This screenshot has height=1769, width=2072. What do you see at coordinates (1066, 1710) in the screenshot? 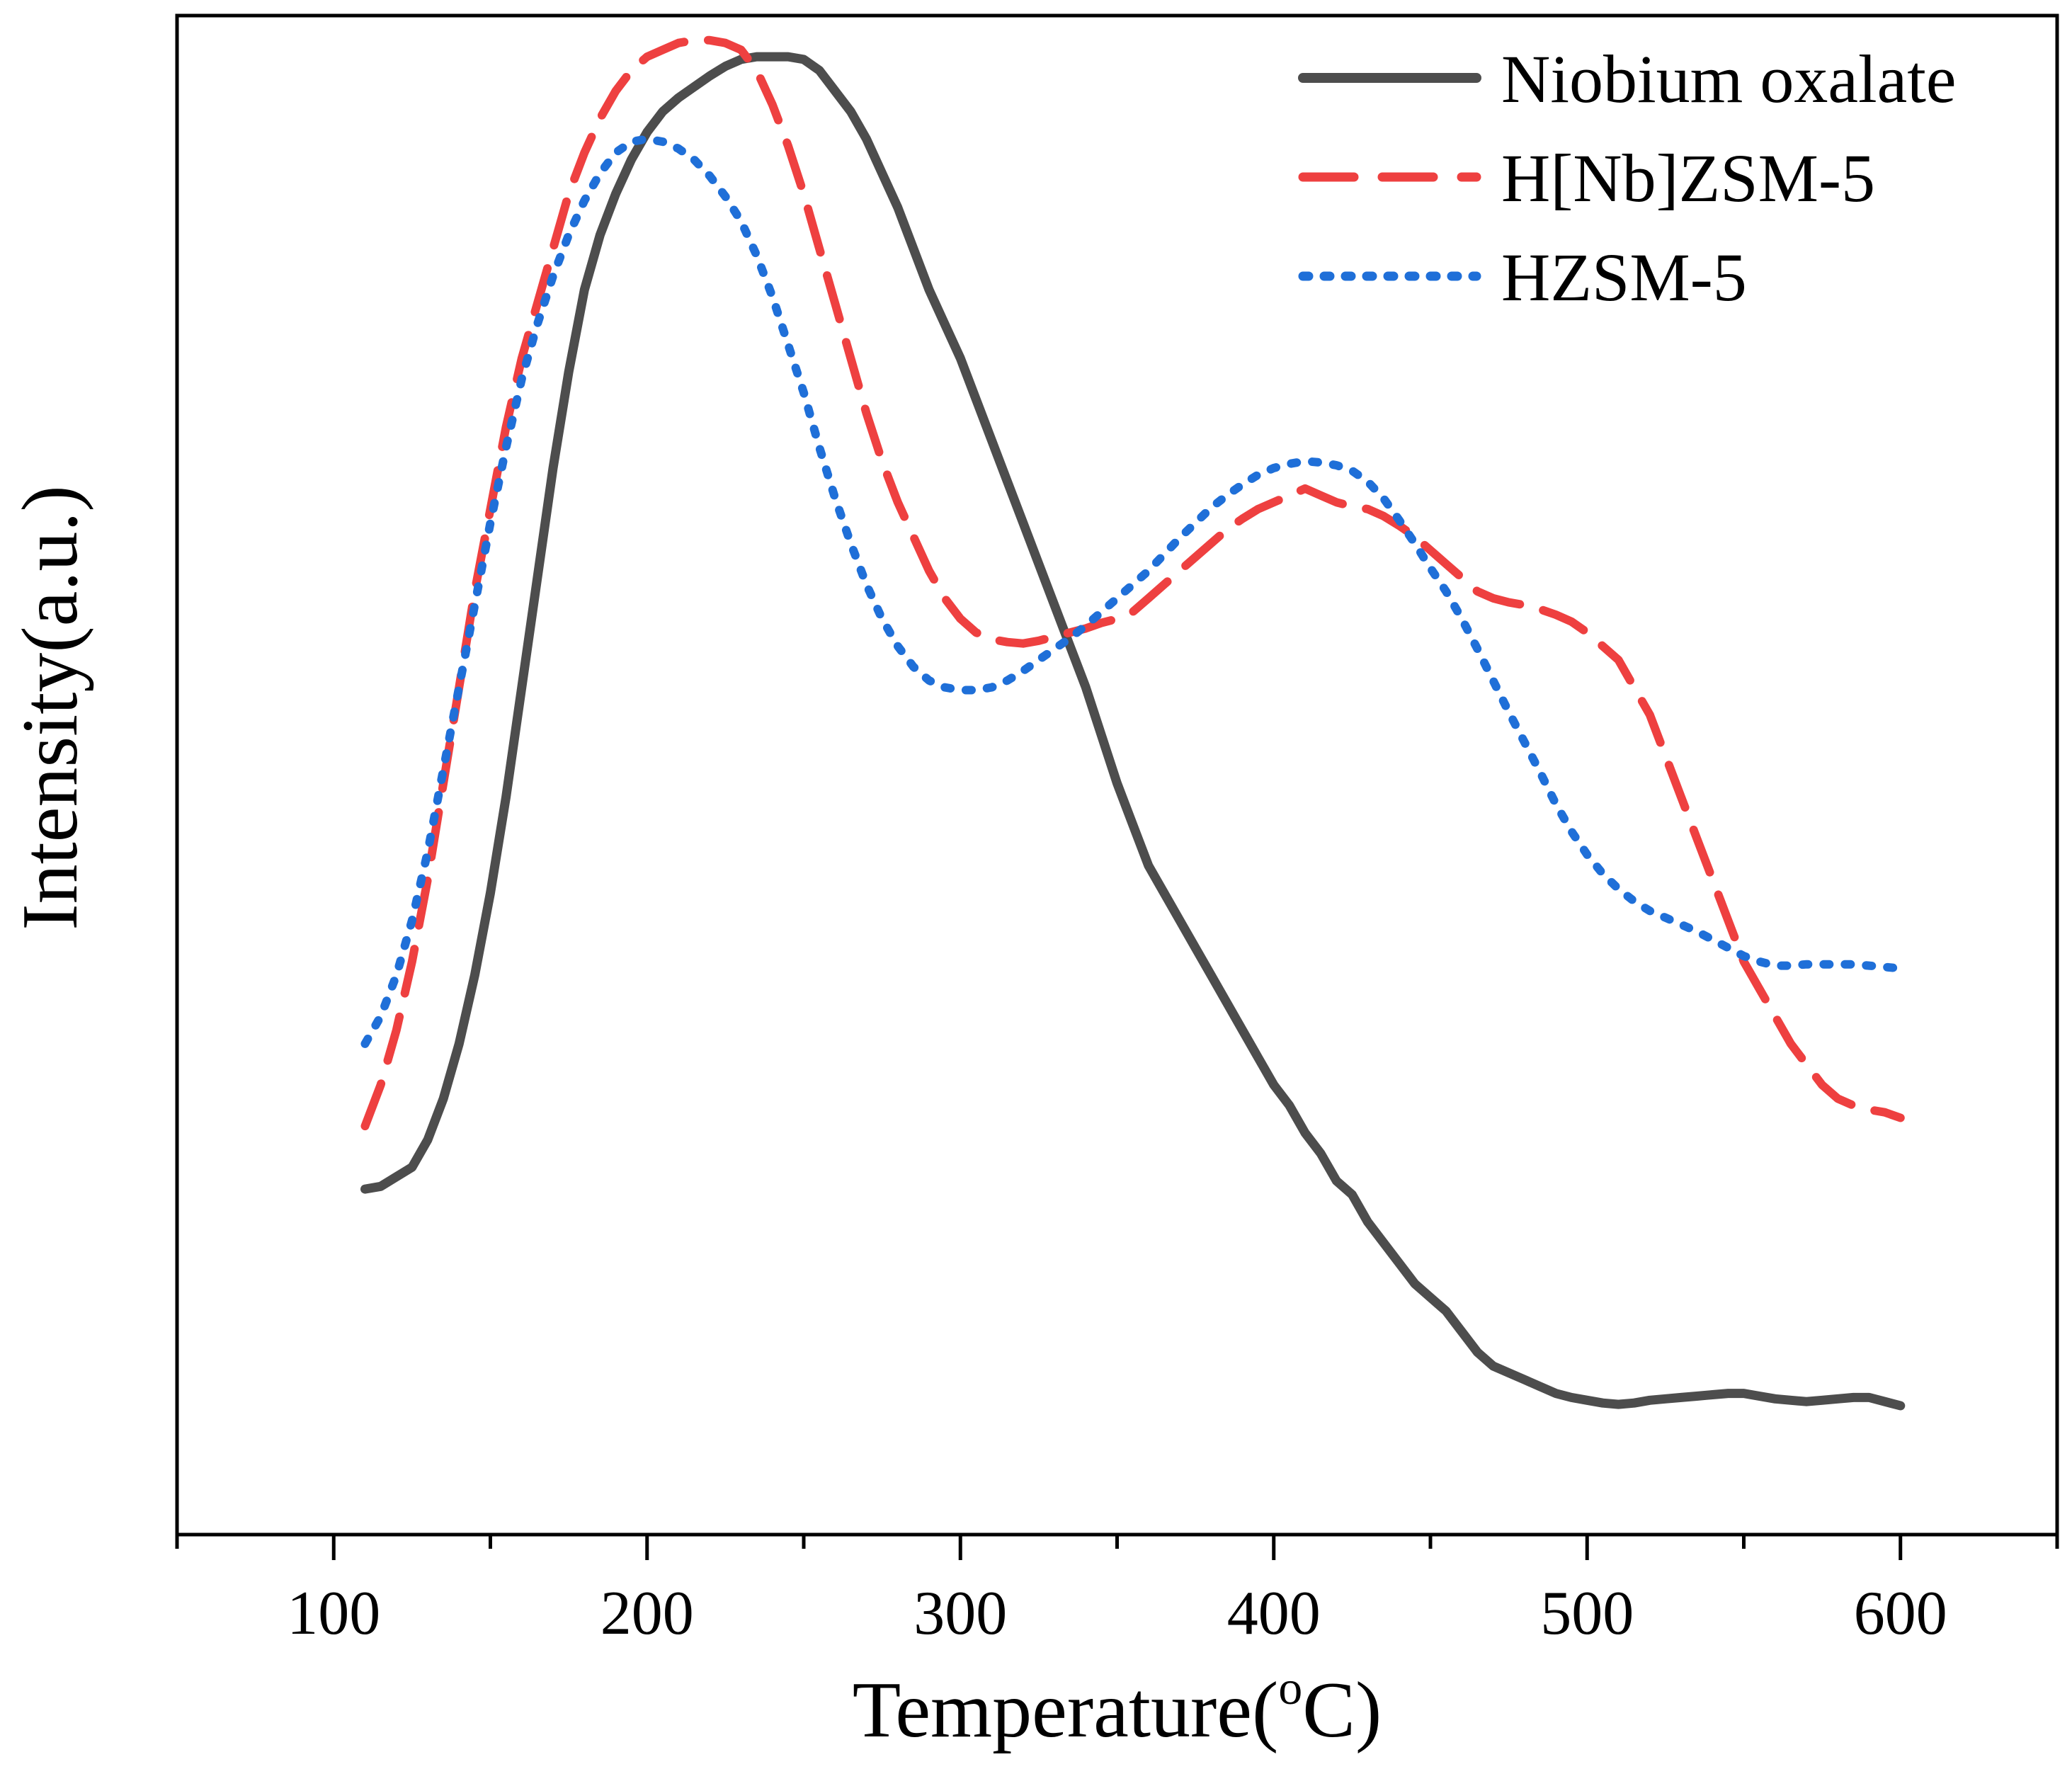
I see `x-axis-label-main: Temperature(` at bounding box center [1066, 1710].